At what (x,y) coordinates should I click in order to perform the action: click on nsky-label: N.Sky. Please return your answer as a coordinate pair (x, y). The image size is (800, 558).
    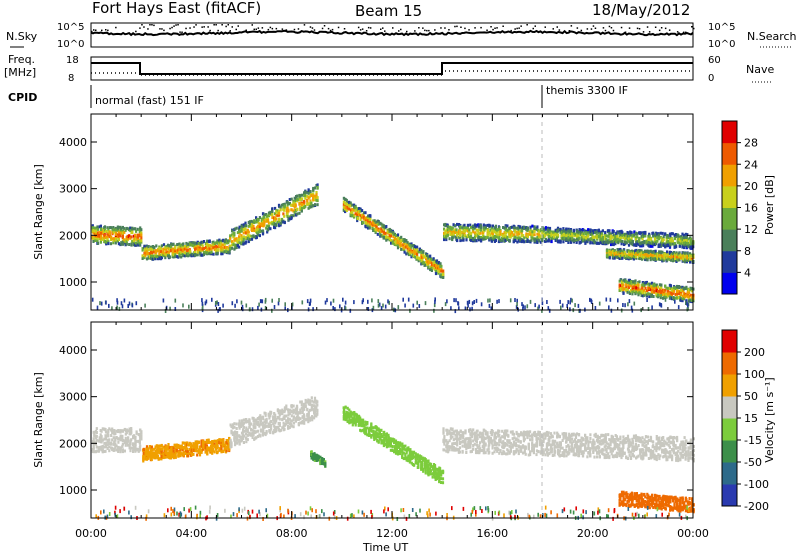
    Looking at the image, I should click on (22, 36).